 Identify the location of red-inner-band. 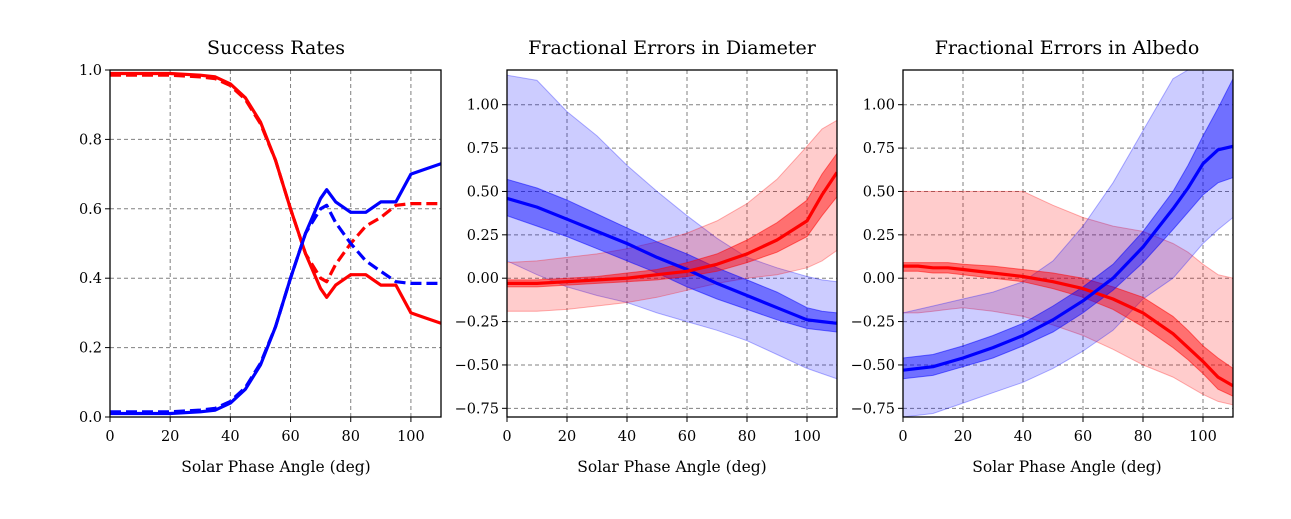
(672, 220).